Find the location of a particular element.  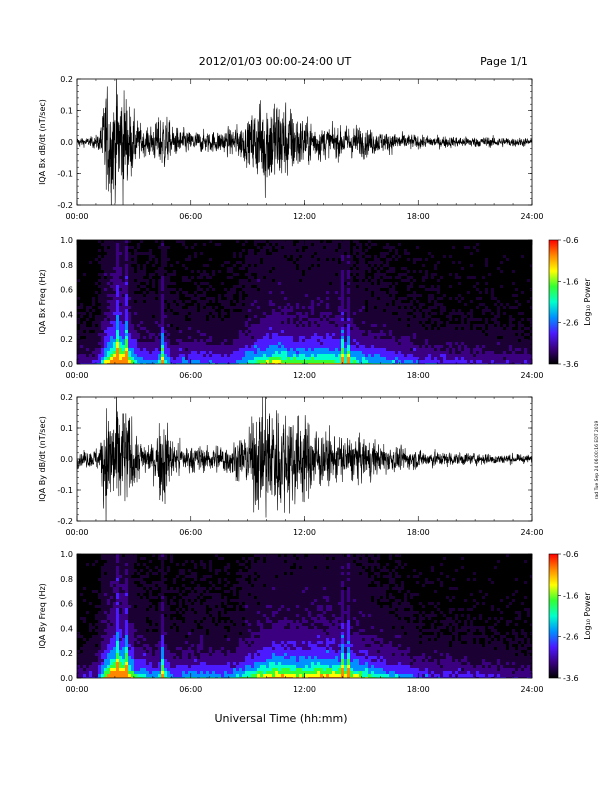

heatmap-cells-by-freq is located at coordinates (305, 617).